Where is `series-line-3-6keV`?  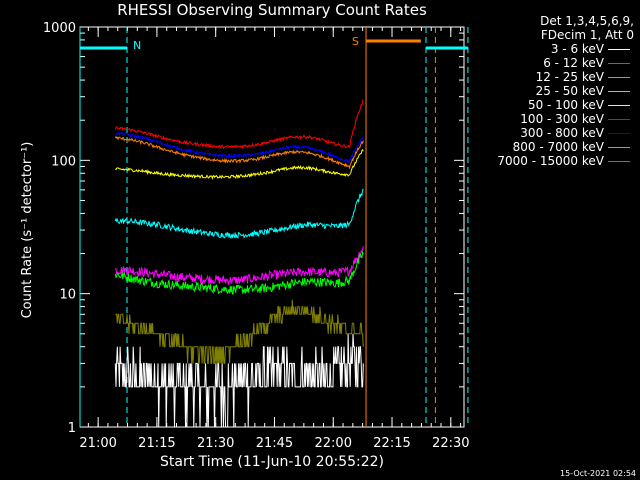 series-line-3-6keV is located at coordinates (239, 380).